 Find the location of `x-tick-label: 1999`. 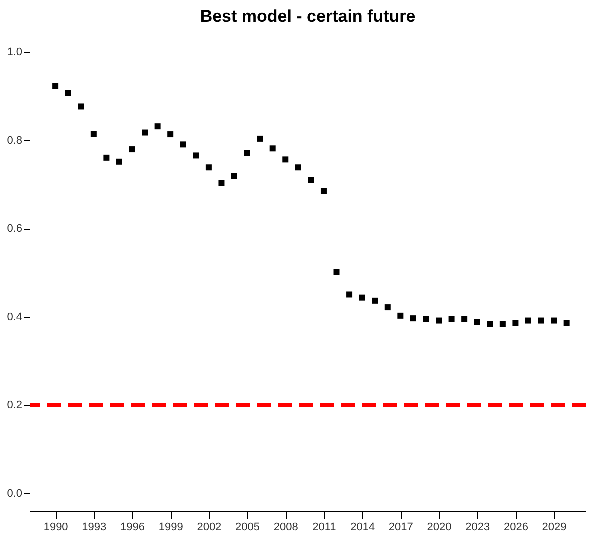

x-tick-label: 1999 is located at coordinates (171, 528).